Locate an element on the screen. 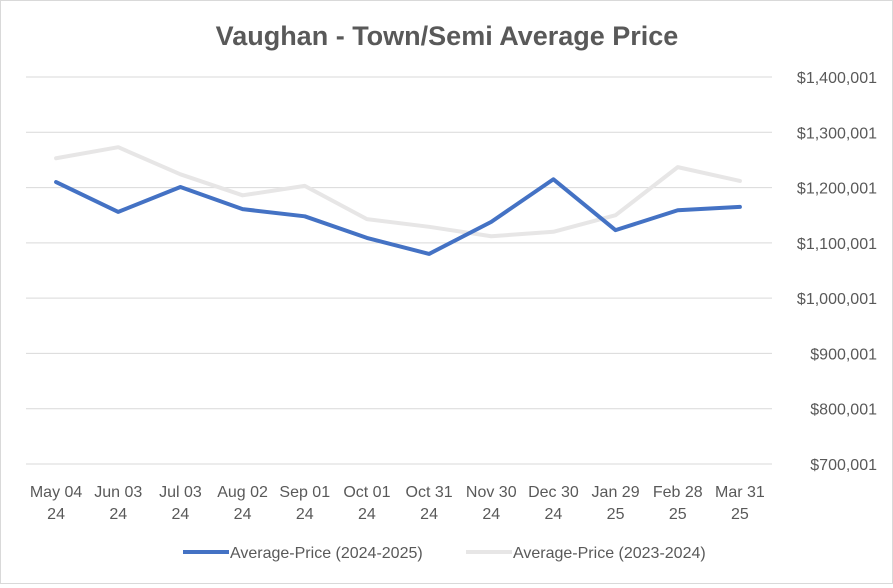  x-tick-label: Mar 31 is located at coordinates (740, 492).